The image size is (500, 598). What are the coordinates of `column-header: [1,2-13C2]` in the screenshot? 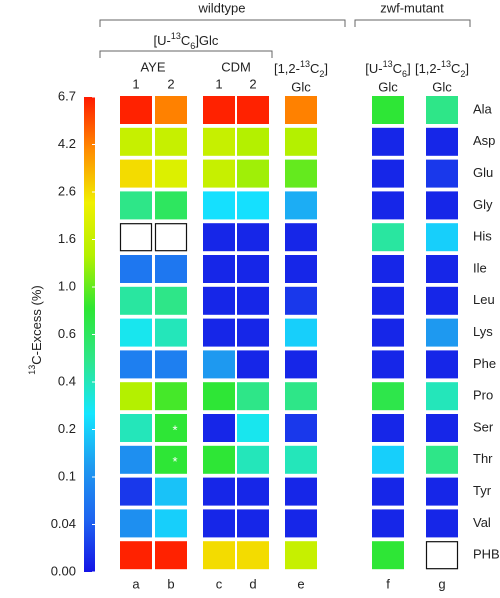 It's located at (442, 69).